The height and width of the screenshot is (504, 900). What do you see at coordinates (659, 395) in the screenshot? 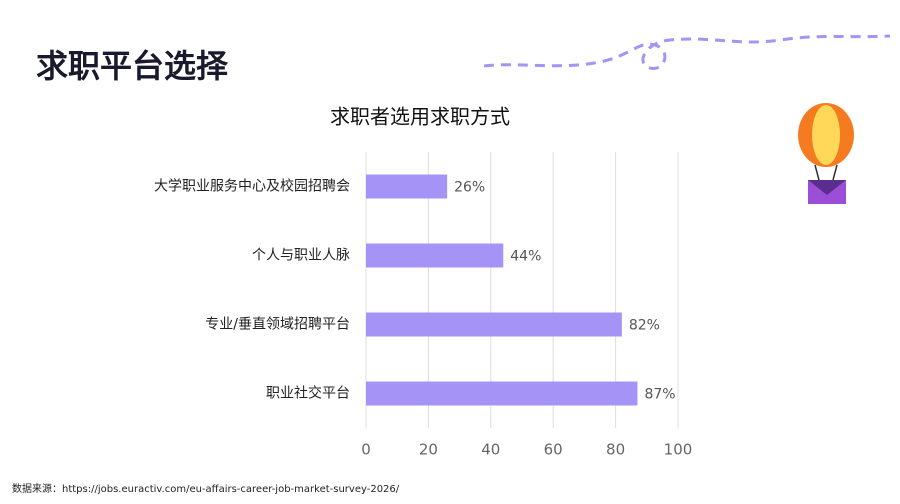
I see `value-label: 87%` at bounding box center [659, 395].